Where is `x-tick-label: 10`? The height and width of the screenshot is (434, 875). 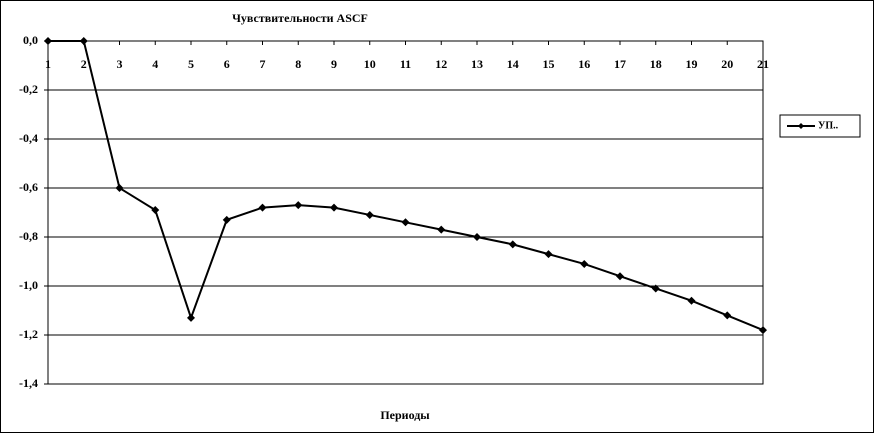 x-tick-label: 10 is located at coordinates (370, 64).